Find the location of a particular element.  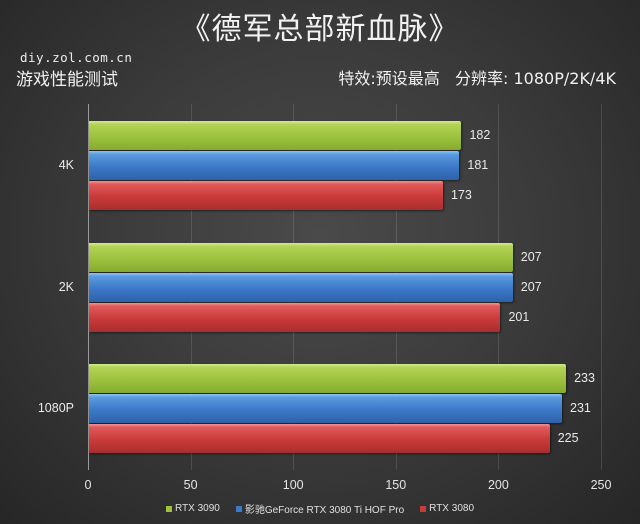

data-label: 233 is located at coordinates (584, 378).